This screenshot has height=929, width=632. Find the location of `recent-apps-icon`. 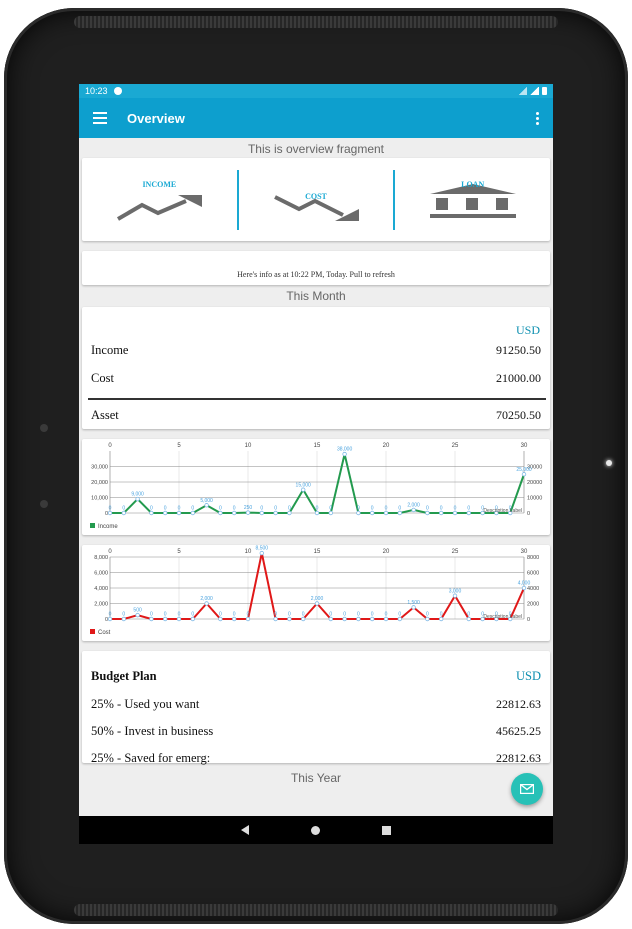

recent-apps-icon is located at coordinates (386, 830).